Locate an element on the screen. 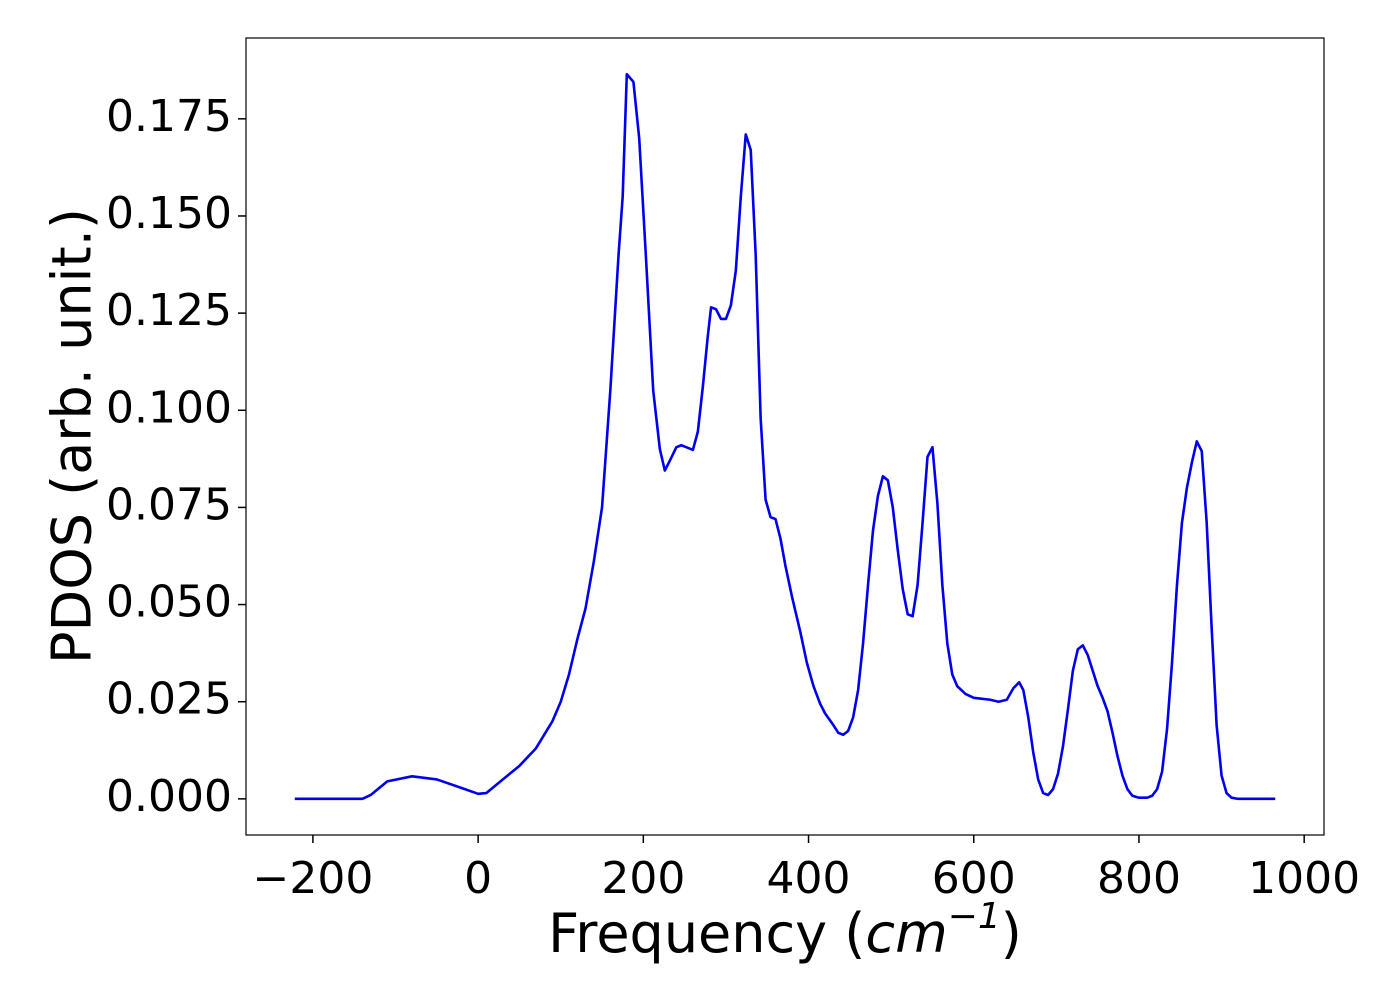 This screenshot has width=1400, height=1000. y-tick-label: 0.000 is located at coordinates (169, 796).